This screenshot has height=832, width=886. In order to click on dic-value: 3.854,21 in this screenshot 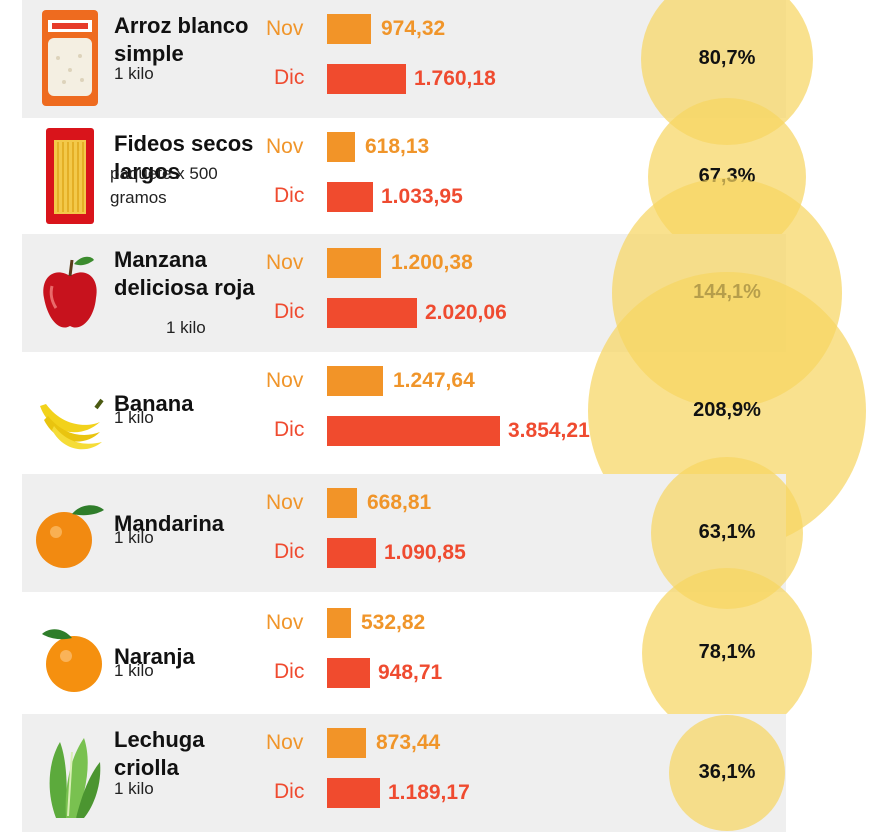, I will do `click(549, 430)`.